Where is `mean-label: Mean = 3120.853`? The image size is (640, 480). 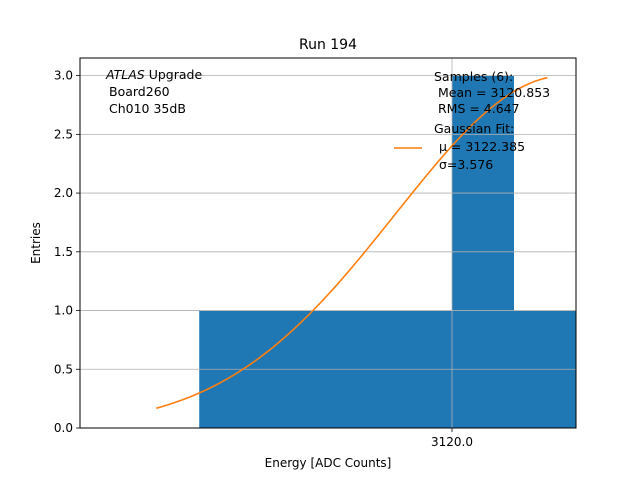 mean-label: Mean = 3120.853 is located at coordinates (492, 92).